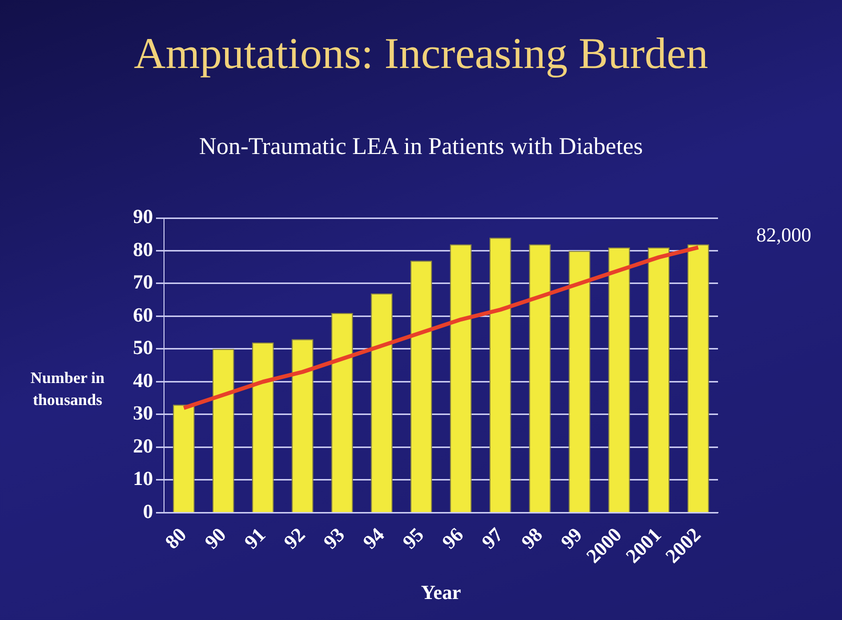 The width and height of the screenshot is (842, 620). Describe the element at coordinates (493, 539) in the screenshot. I see `x-tick-label: 97` at that location.